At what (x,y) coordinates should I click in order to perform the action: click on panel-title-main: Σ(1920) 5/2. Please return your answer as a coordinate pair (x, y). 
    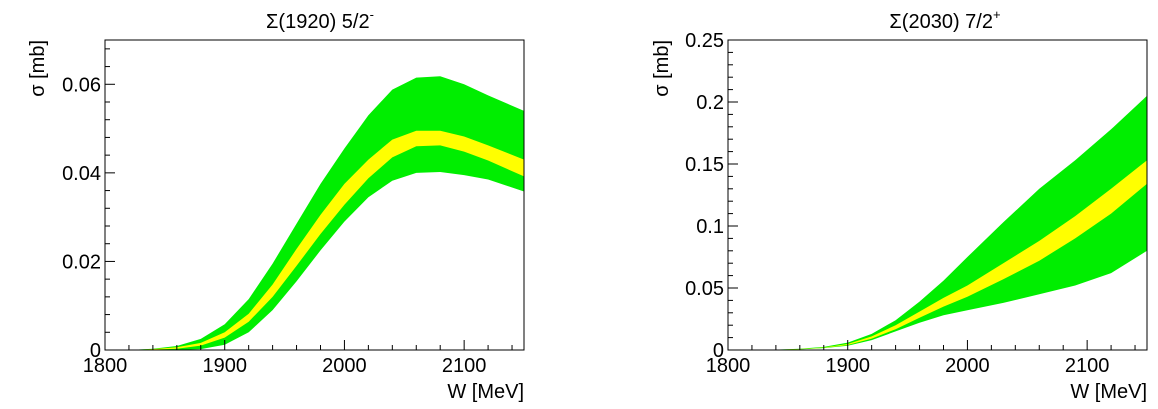
    Looking at the image, I should click on (318, 22).